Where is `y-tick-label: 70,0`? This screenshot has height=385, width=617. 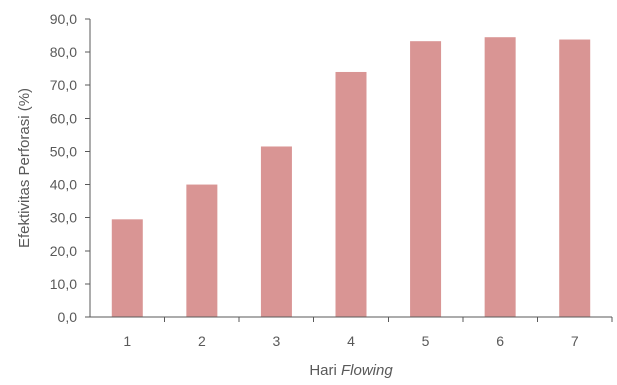 y-tick-label: 70,0 is located at coordinates (63, 85).